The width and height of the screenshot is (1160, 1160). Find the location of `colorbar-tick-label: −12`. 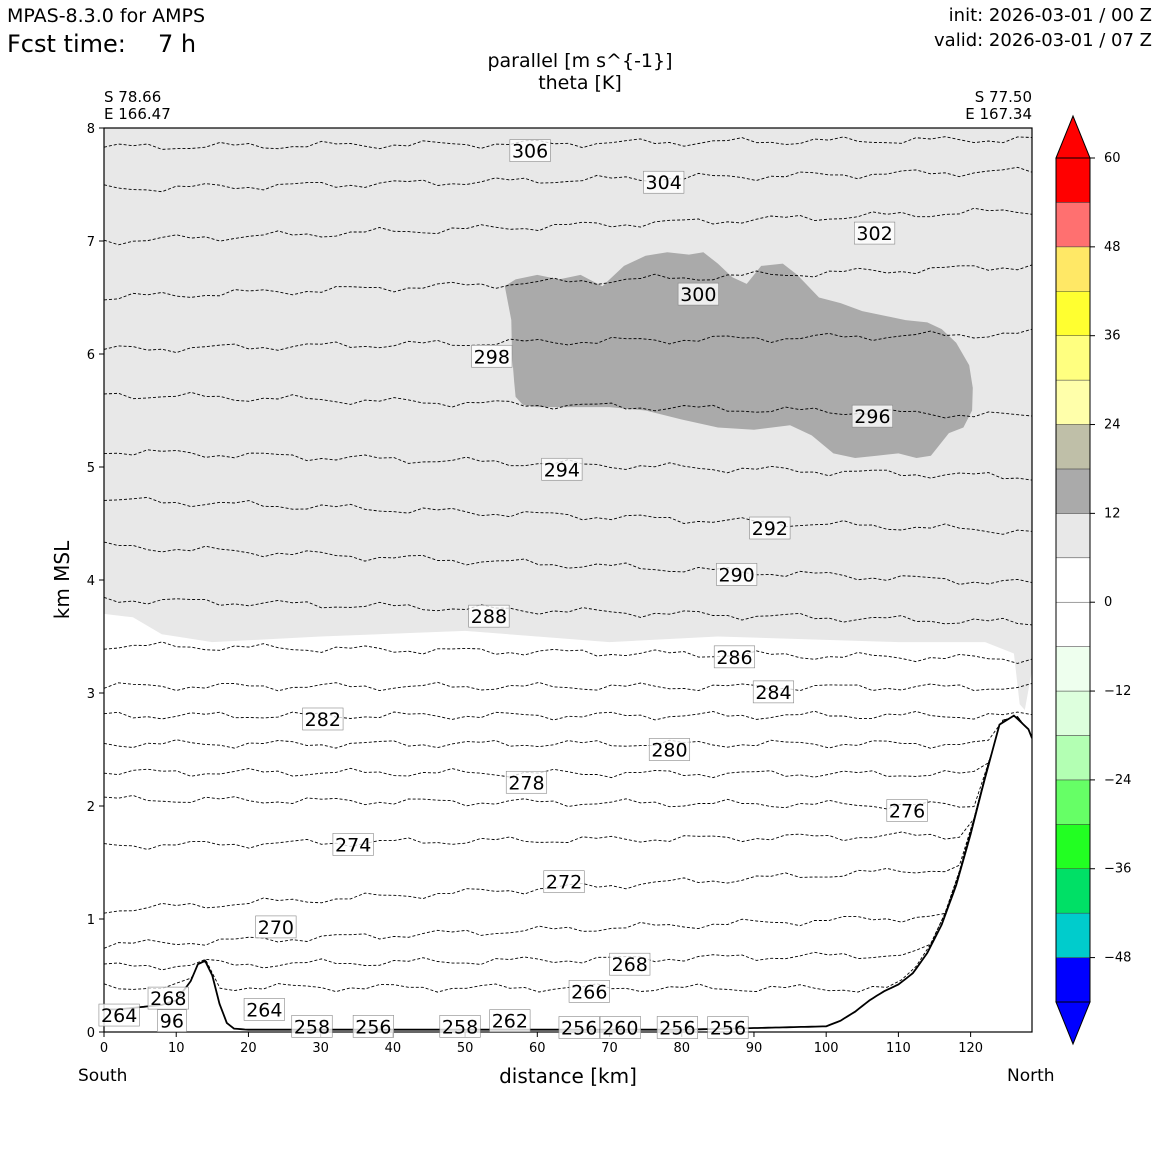

colorbar-tick-label: −12 is located at coordinates (1117, 691).